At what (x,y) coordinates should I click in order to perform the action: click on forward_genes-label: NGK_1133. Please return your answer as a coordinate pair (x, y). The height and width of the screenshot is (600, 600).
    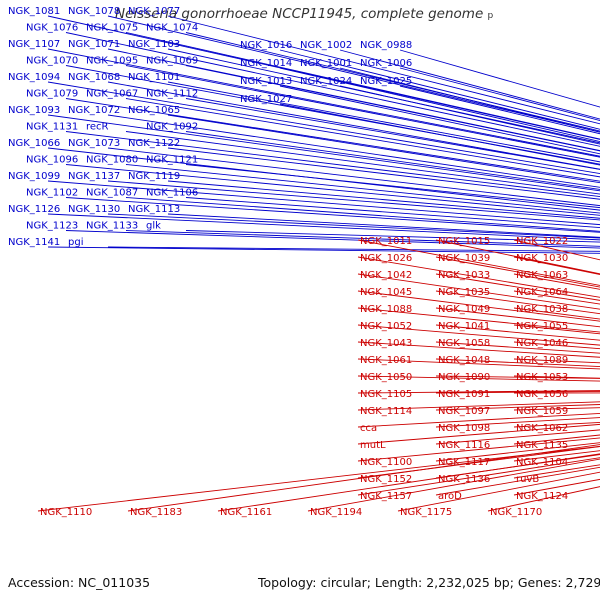
    Looking at the image, I should click on (112, 226).